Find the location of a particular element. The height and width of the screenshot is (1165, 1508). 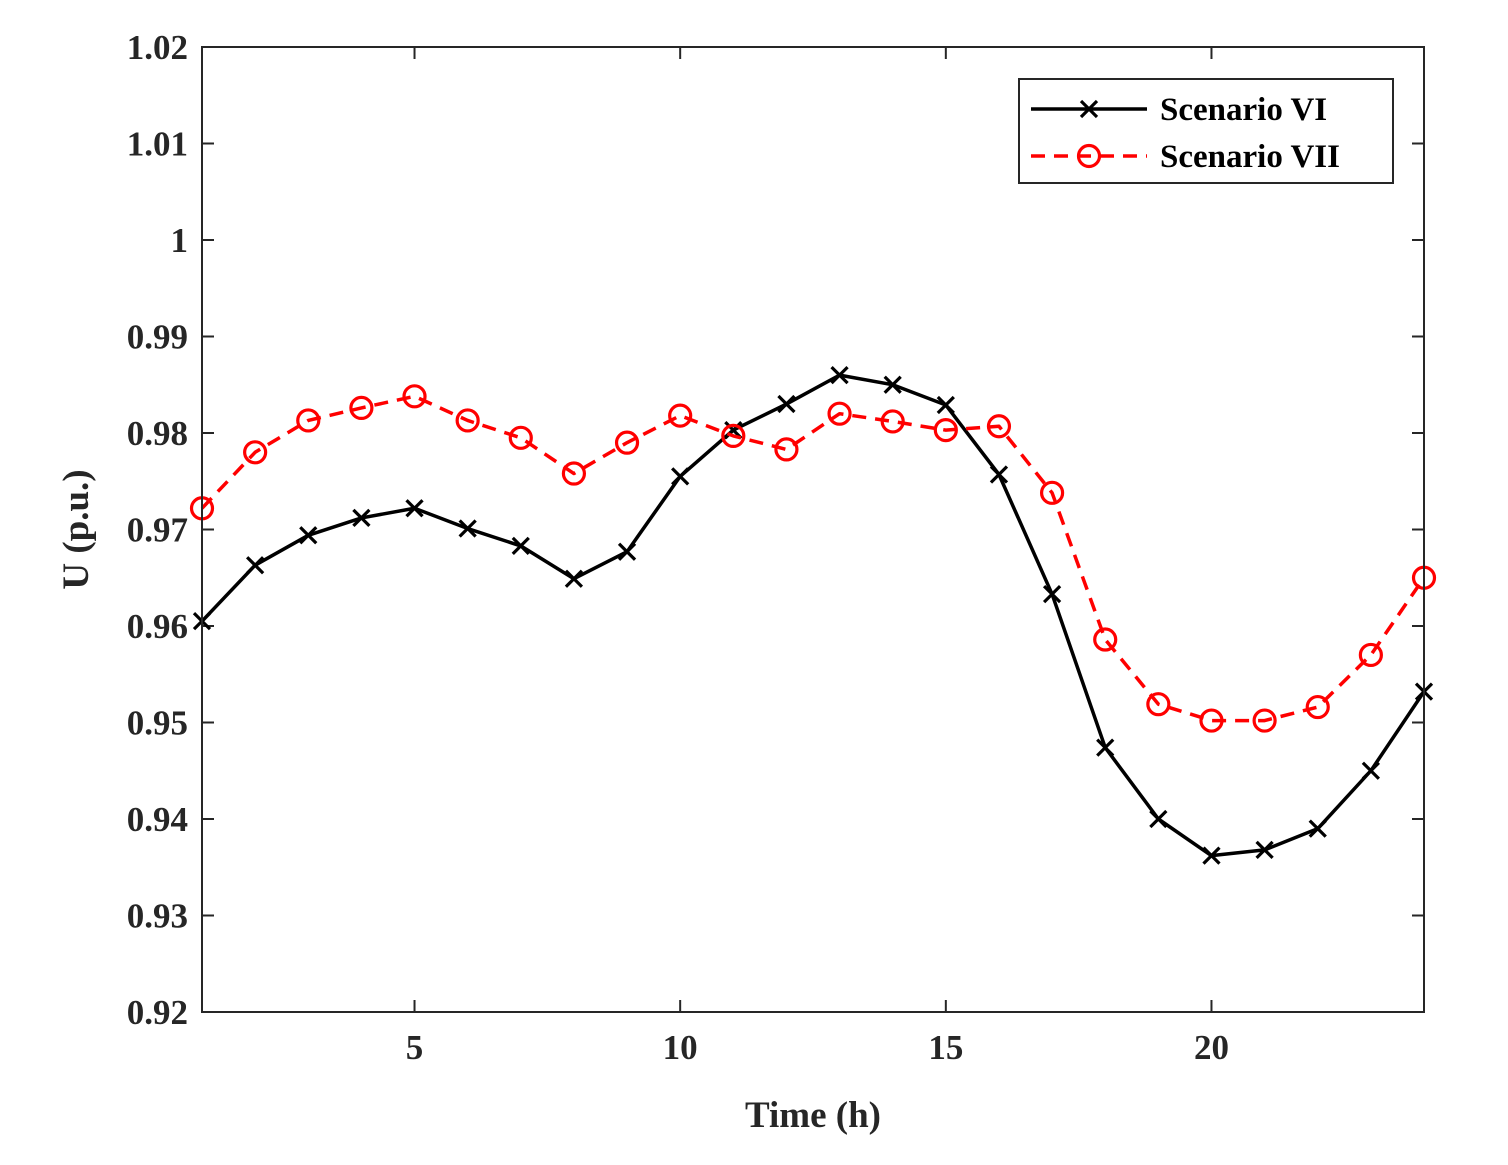

legend-item: Scenario VI is located at coordinates (1179, 110).